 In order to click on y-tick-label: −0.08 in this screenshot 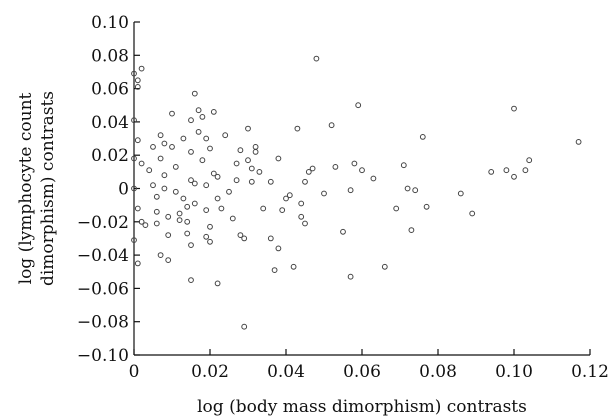, I will do `click(103, 323)`.